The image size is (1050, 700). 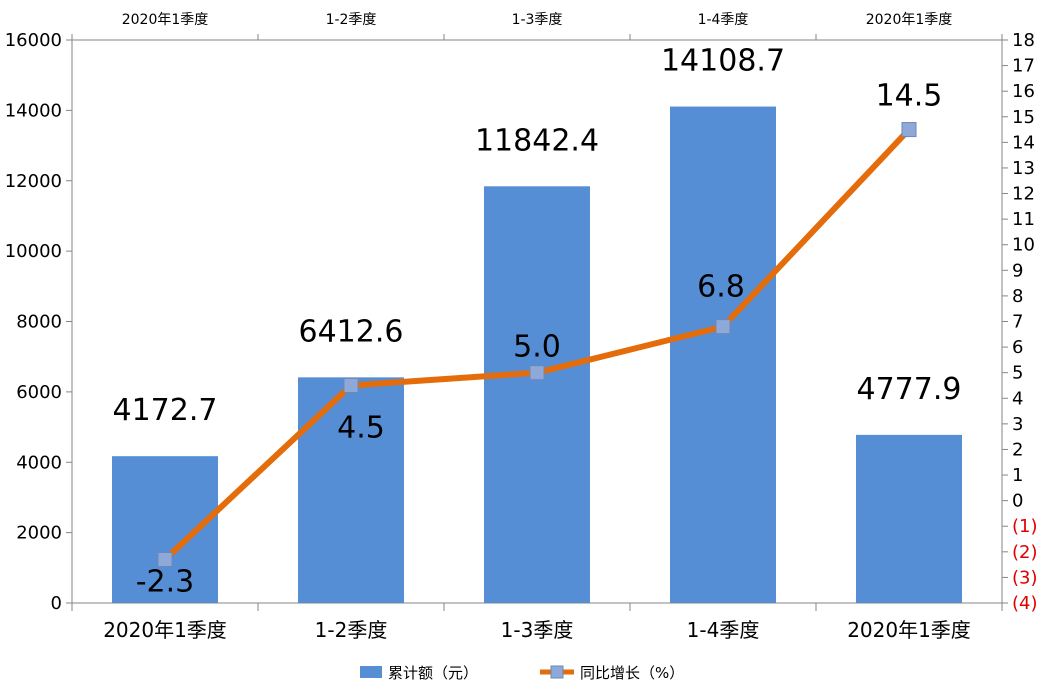 I want to click on legend-line-marker, so click(x=557, y=672).